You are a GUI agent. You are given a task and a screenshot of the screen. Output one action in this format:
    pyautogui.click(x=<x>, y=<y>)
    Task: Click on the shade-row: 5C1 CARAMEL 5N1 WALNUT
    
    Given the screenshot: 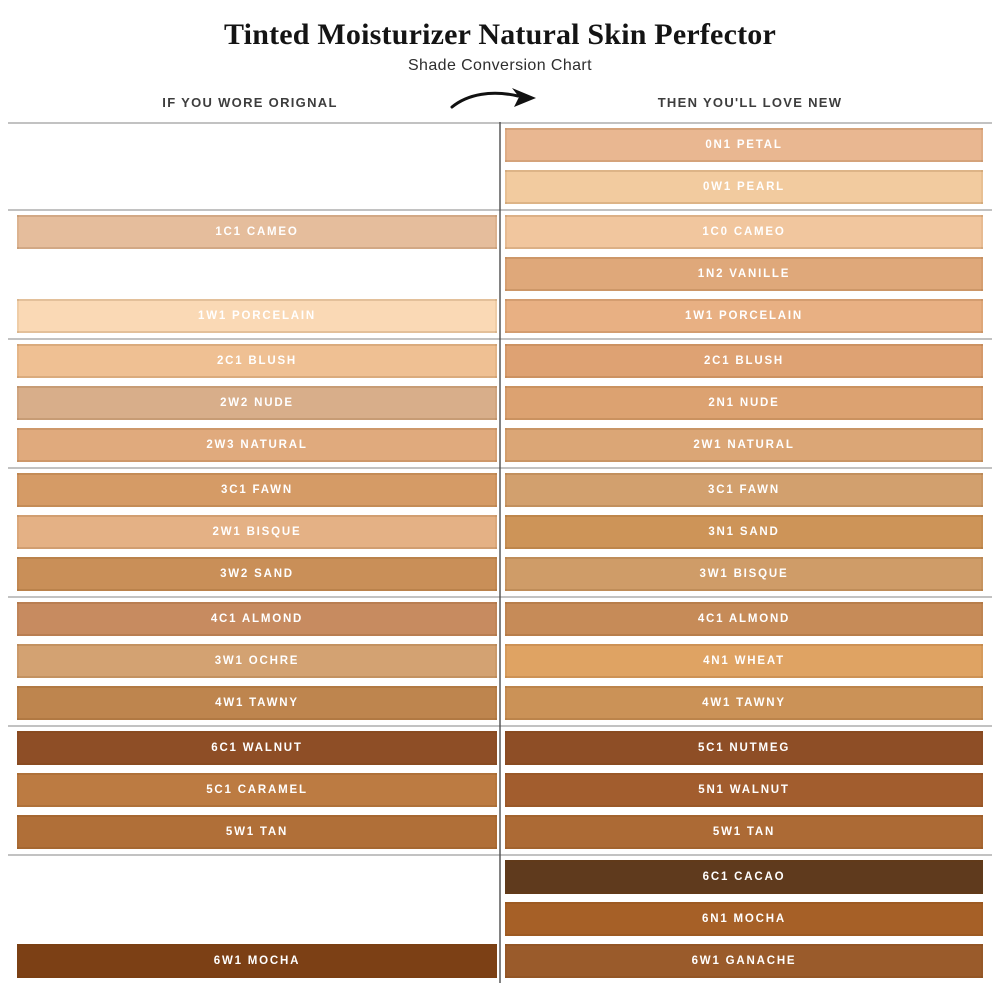 What is the action you would take?
    pyautogui.click(x=500, y=790)
    